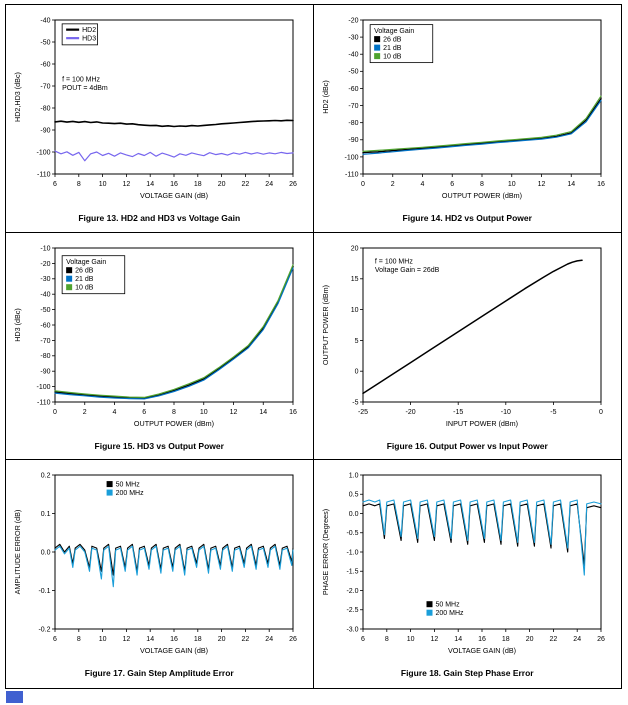 The image size is (628, 705). Describe the element at coordinates (325, 552) in the screenshot. I see `svg-text: PHASE ERROR (Degrees)` at that location.